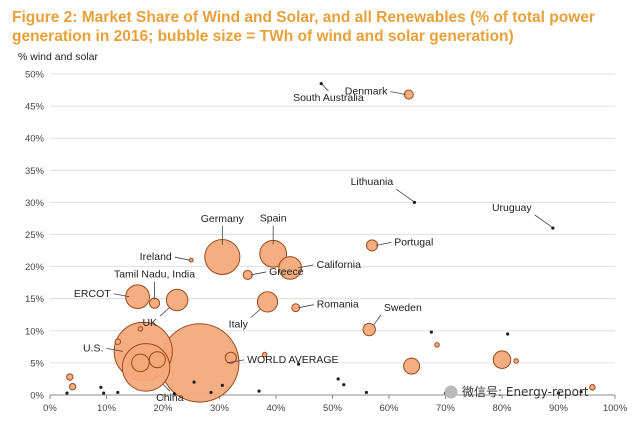 This screenshot has width=642, height=430. What do you see at coordinates (372, 182) in the screenshot?
I see `data-label: Lithuania` at bounding box center [372, 182].